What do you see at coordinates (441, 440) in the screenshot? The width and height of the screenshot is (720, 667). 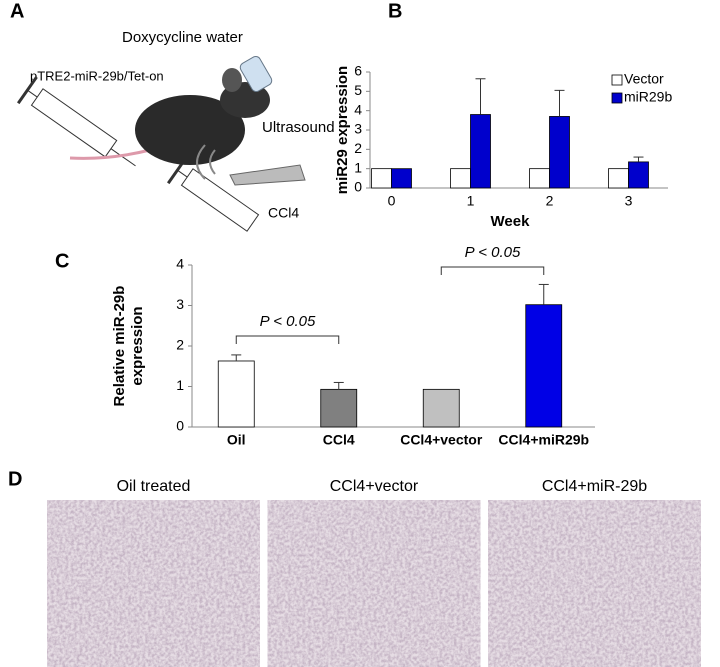 I see `x-tick-label: CCl4+vector` at bounding box center [441, 440].